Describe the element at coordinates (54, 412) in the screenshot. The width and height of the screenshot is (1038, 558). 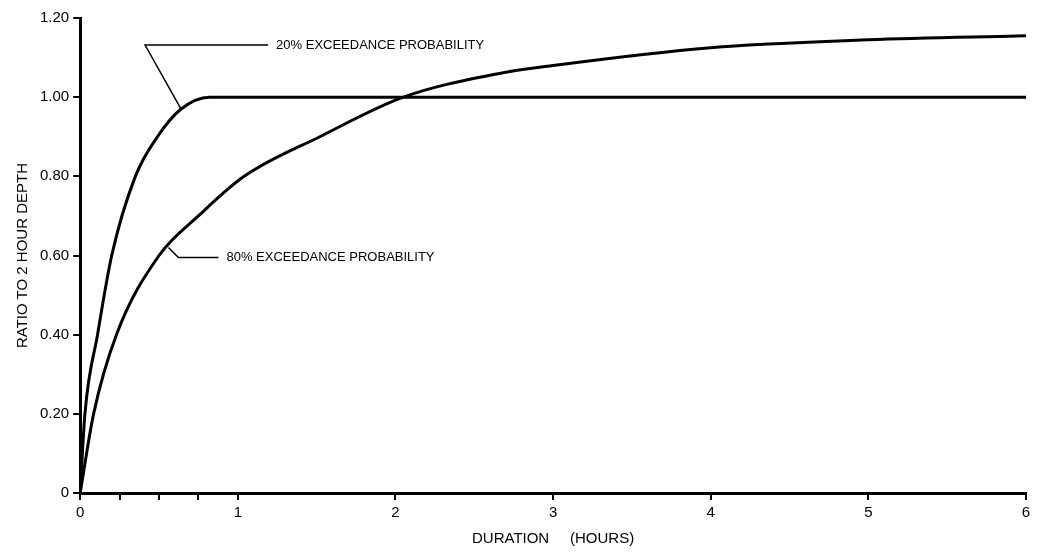
I see `y-tick-label: 0.20` at that location.